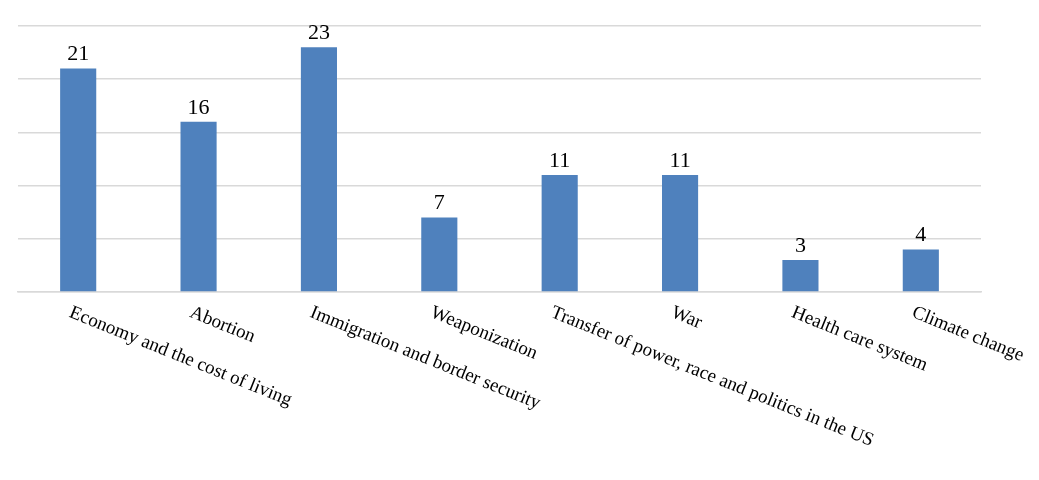  What do you see at coordinates (439, 202) in the screenshot?
I see `data-label: 7` at bounding box center [439, 202].